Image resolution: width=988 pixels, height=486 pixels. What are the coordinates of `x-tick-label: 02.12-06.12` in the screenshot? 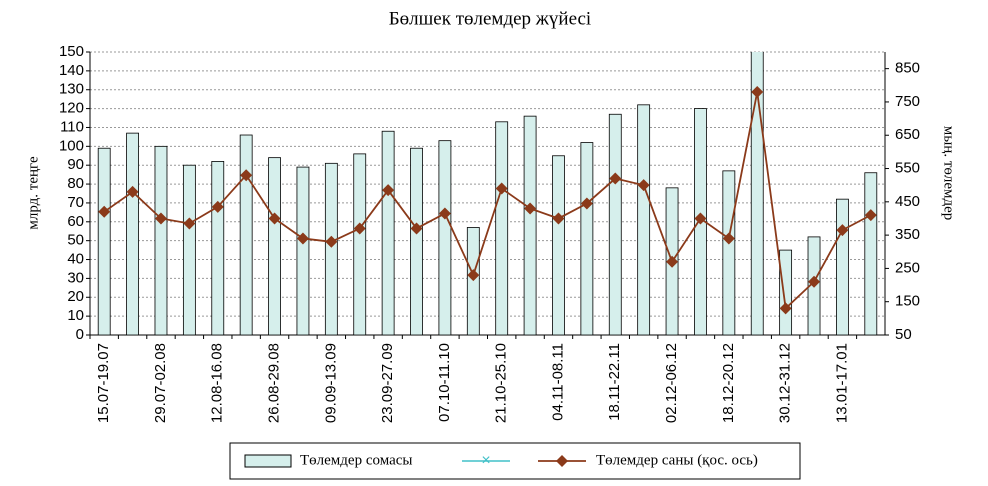 It's located at (671, 383).